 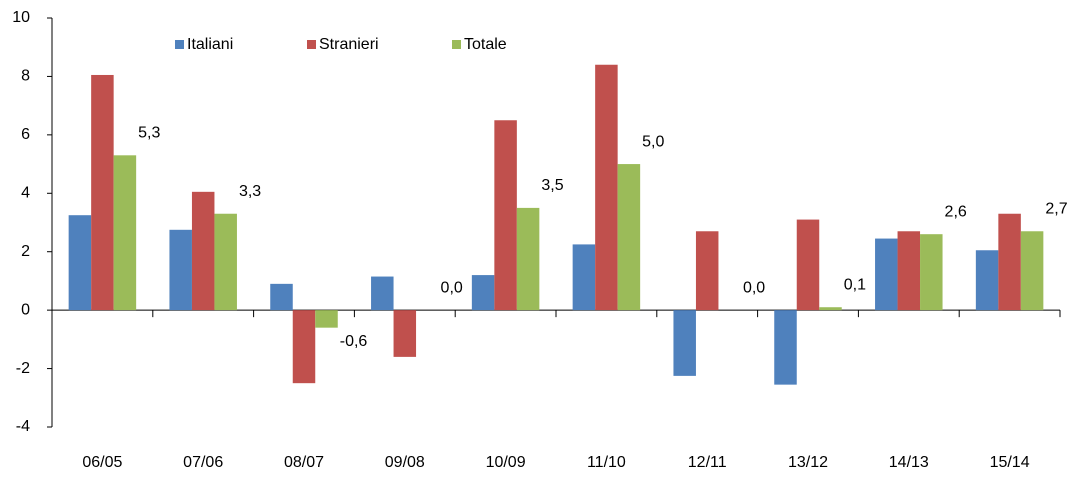 What do you see at coordinates (25, 309) in the screenshot?
I see `y-tick-label: 0` at bounding box center [25, 309].